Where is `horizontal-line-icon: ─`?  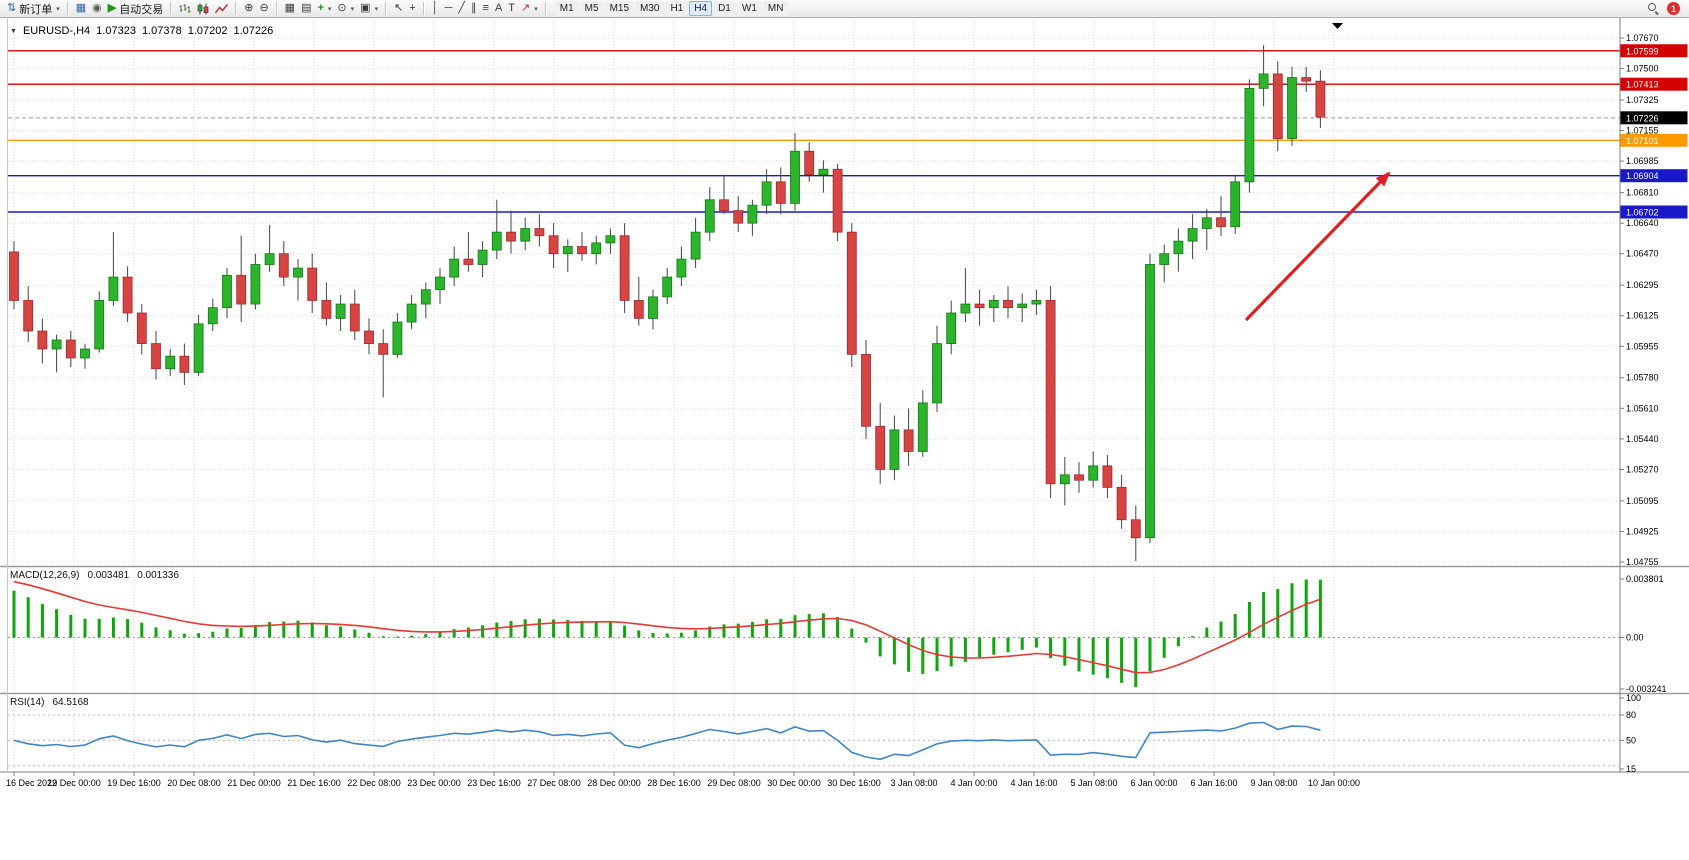 horizontal-line-icon: ─ is located at coordinates (448, 8).